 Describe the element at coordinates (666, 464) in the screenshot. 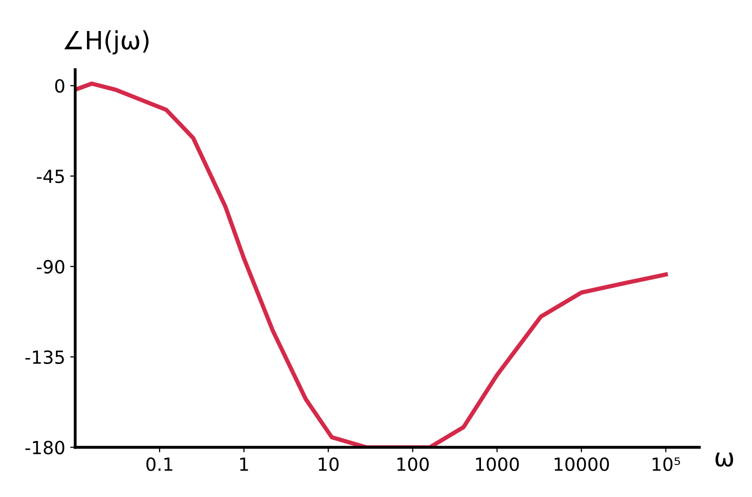

I see `x-tick-label: 10⁵` at that location.